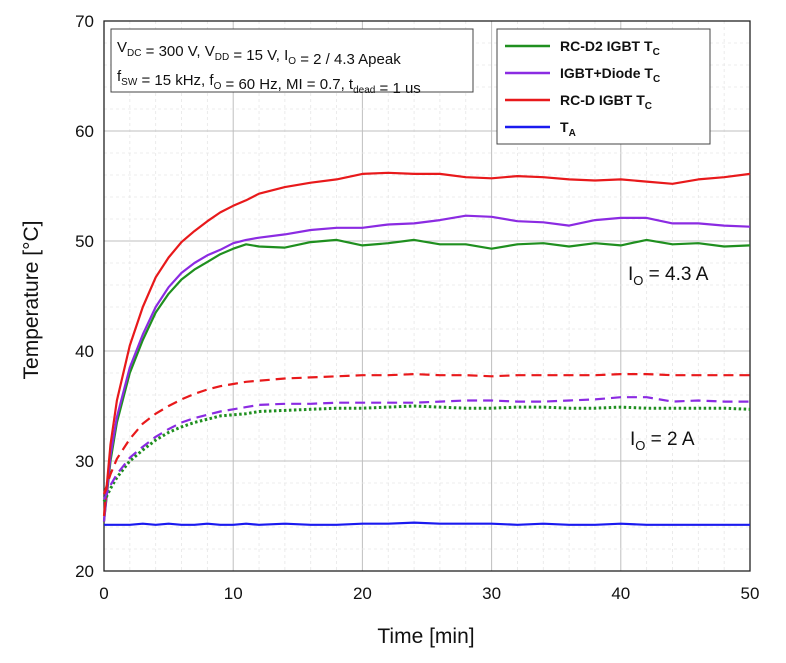 The width and height of the screenshot is (786, 663). Describe the element at coordinates (84, 21) in the screenshot. I see `y-tick-label: 70` at that location.